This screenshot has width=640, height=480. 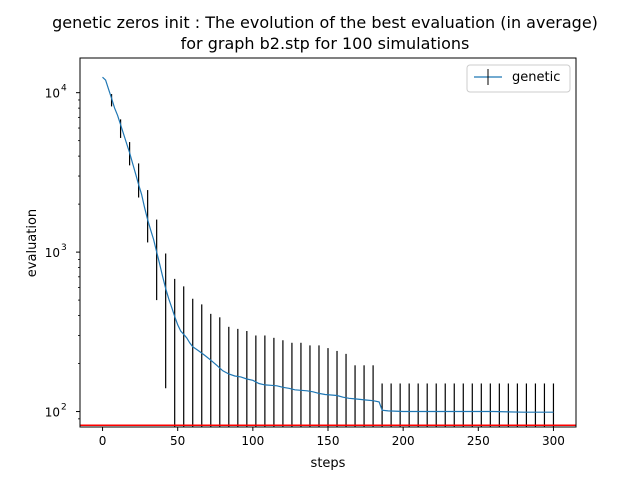 What do you see at coordinates (64, 89) in the screenshot?
I see `y-tick-exponent: 4` at bounding box center [64, 89].